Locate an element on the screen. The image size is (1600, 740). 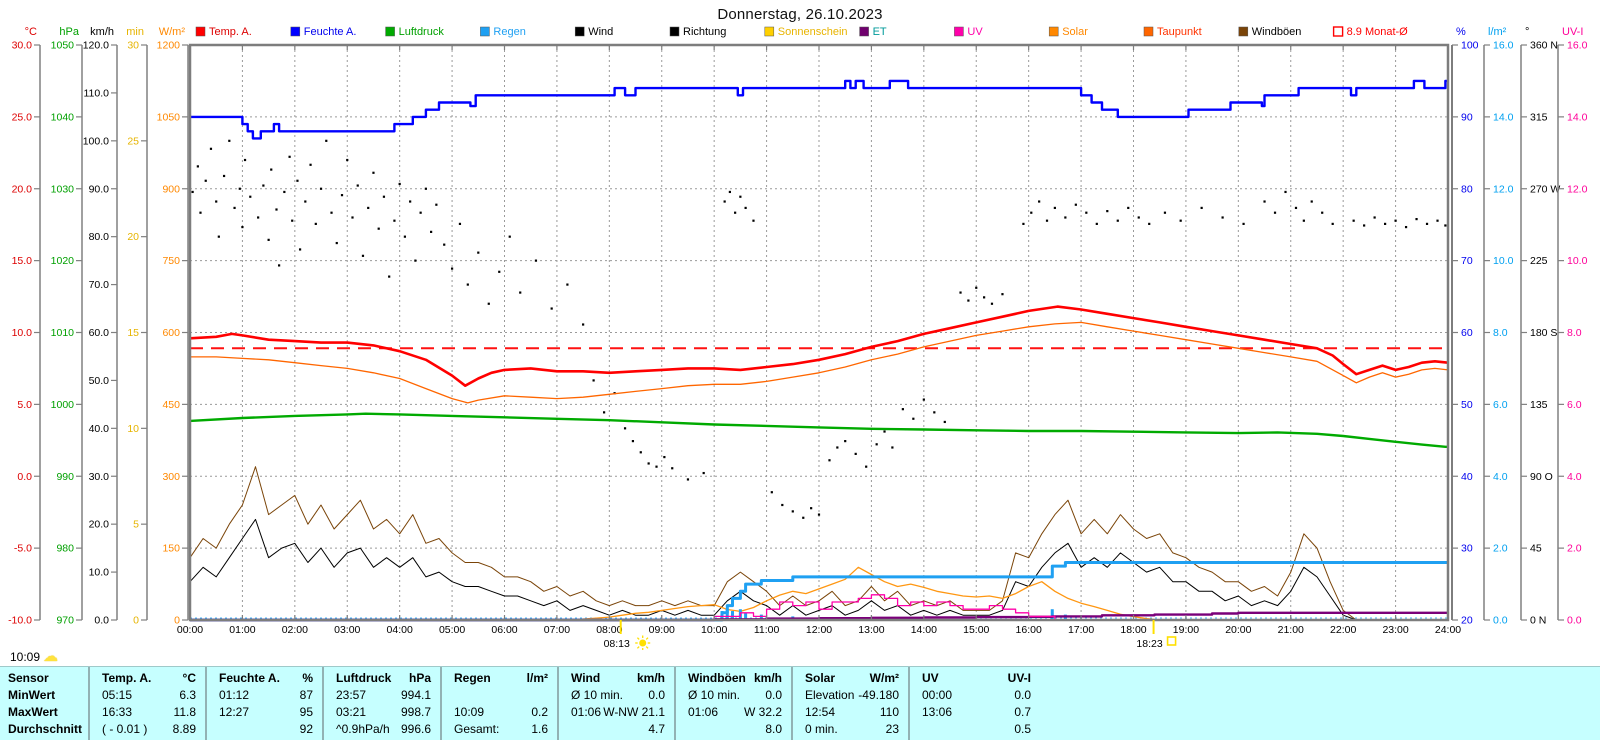
axis-label: 60 is located at coordinates (1467, 333).